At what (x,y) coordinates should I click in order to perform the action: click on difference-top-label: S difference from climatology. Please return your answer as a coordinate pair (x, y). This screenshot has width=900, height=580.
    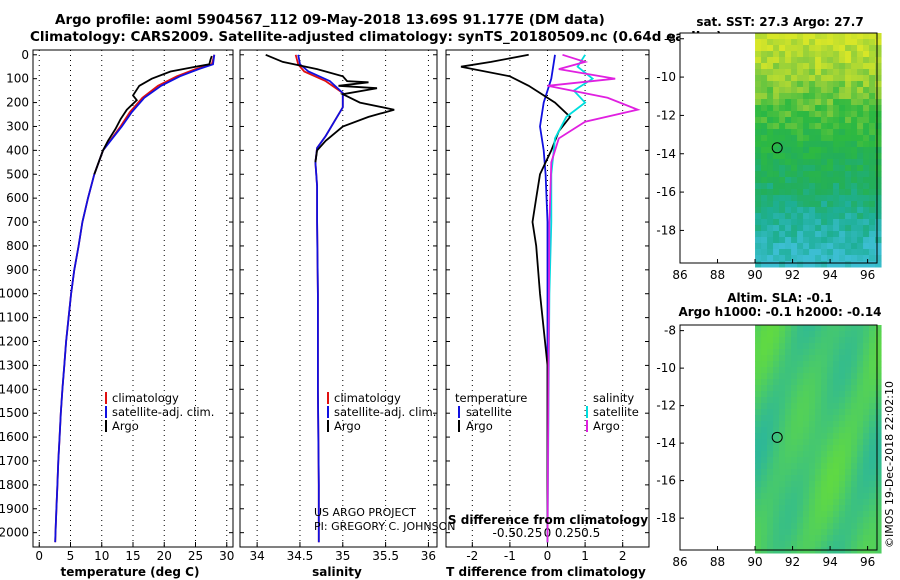
    Looking at the image, I should click on (548, 520).